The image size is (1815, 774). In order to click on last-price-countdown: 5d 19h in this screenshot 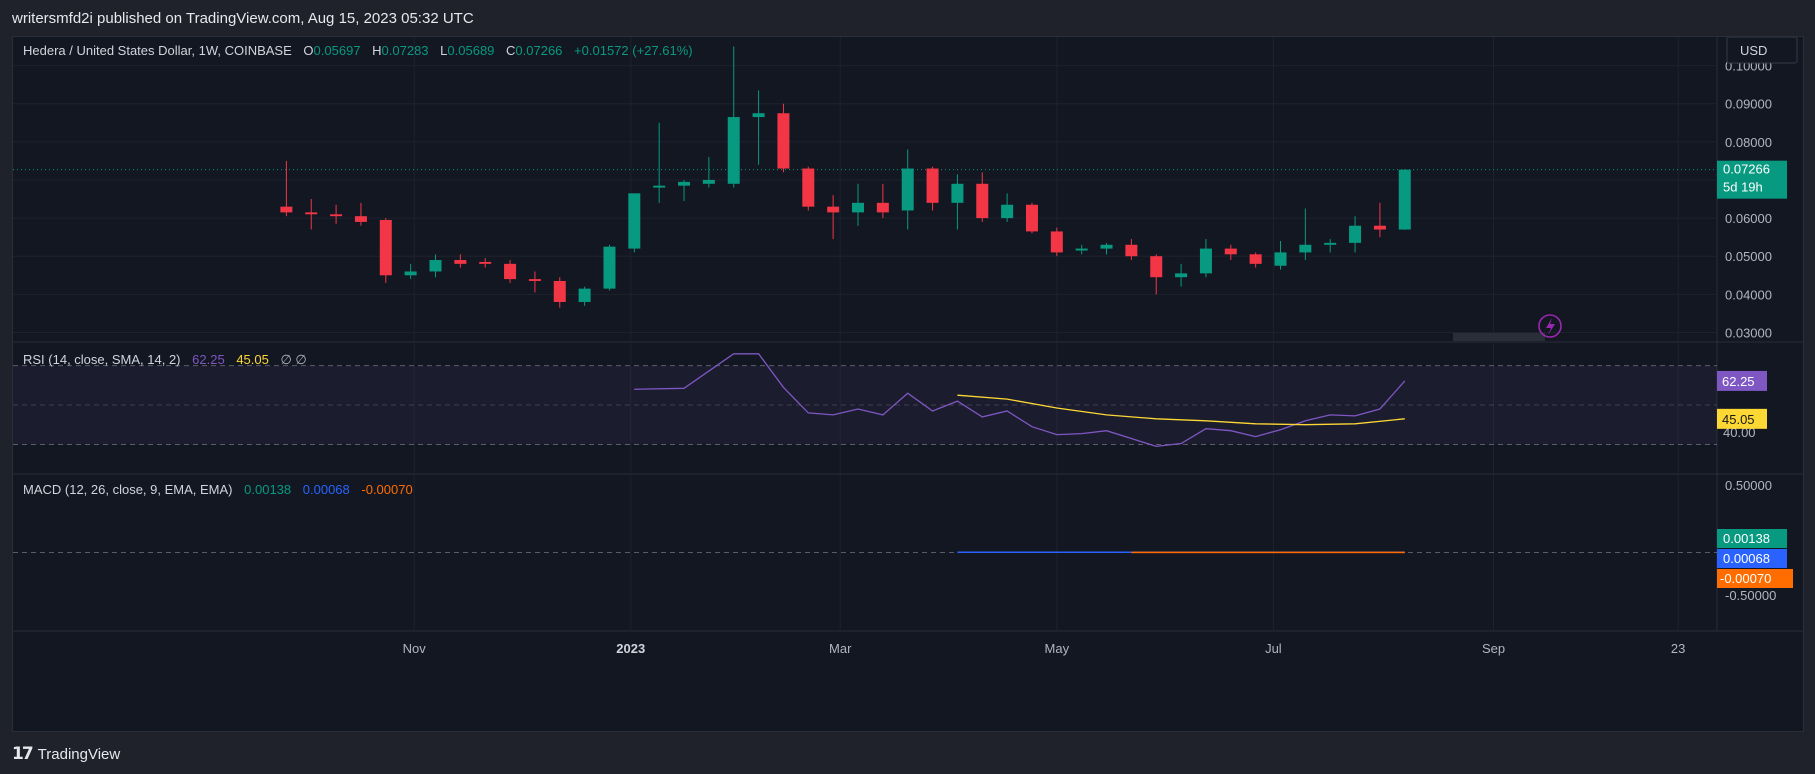, I will do `click(1743, 187)`.